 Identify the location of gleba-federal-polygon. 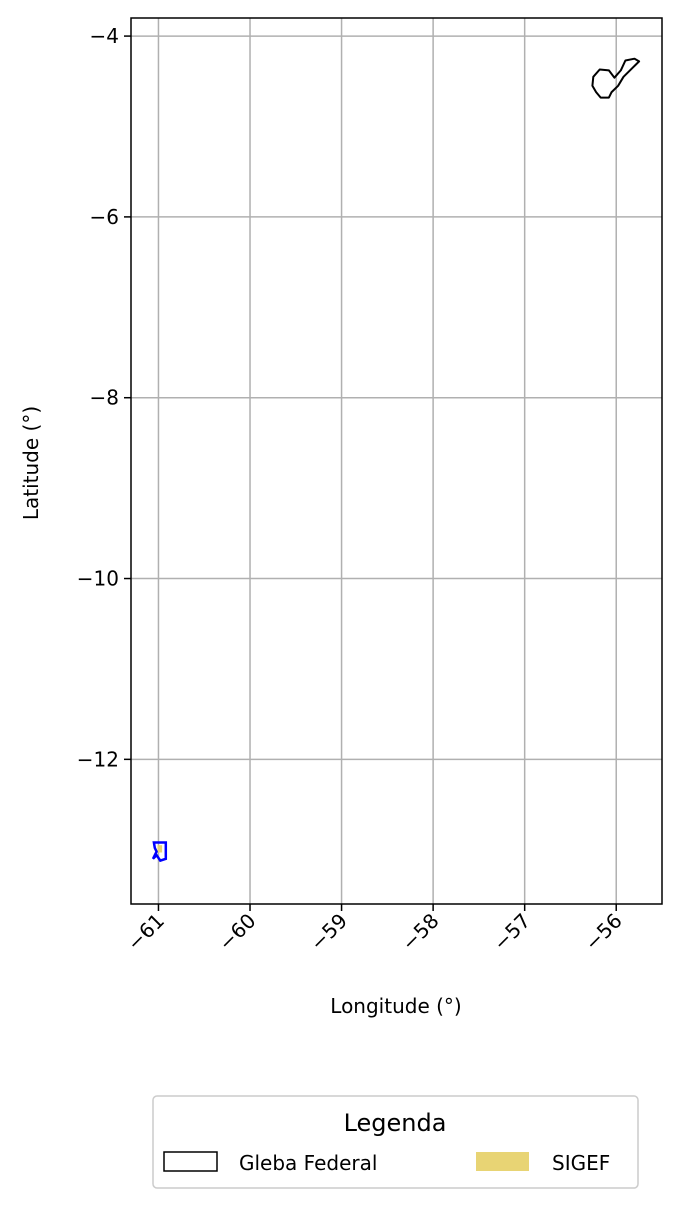
(616, 78).